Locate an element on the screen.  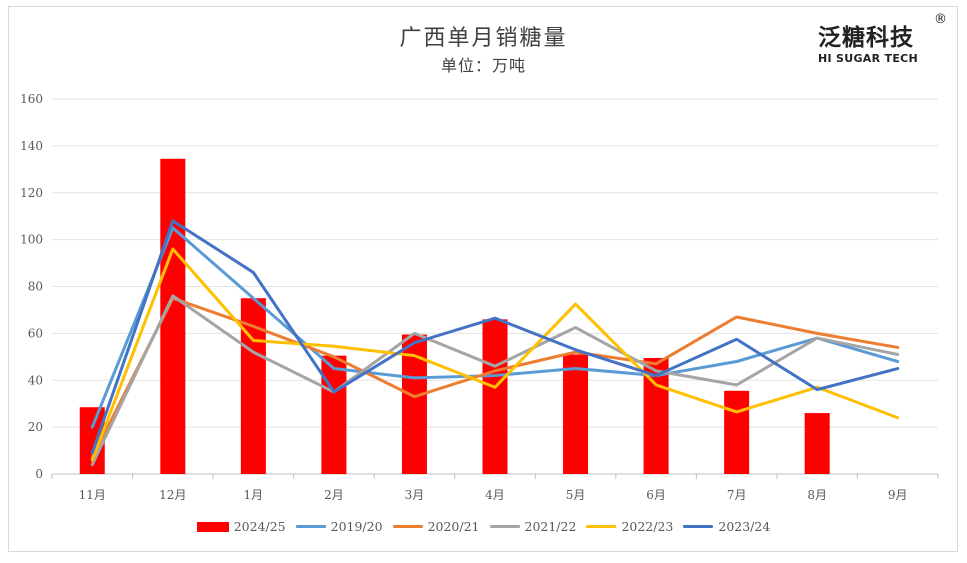
legend-label: 2023/24 is located at coordinates (744, 526).